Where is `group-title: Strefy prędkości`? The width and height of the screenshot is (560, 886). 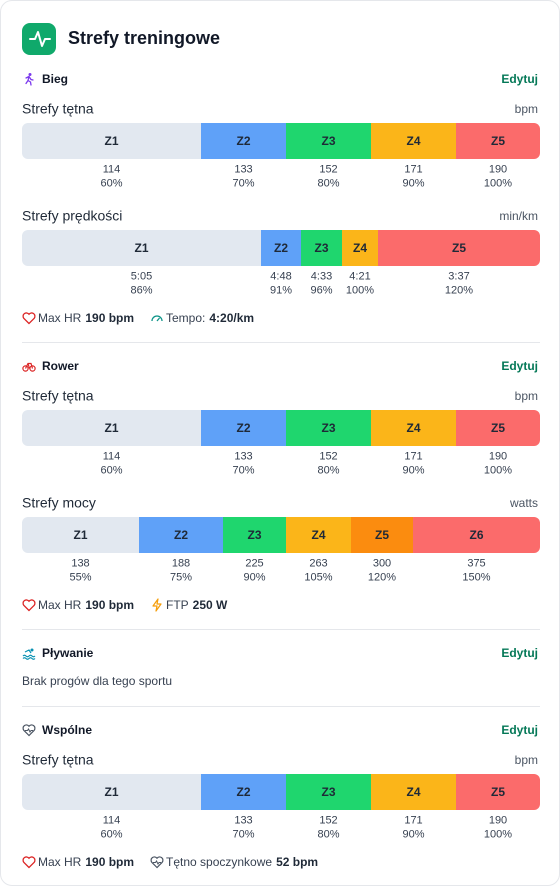 group-title: Strefy prędkości is located at coordinates (72, 215).